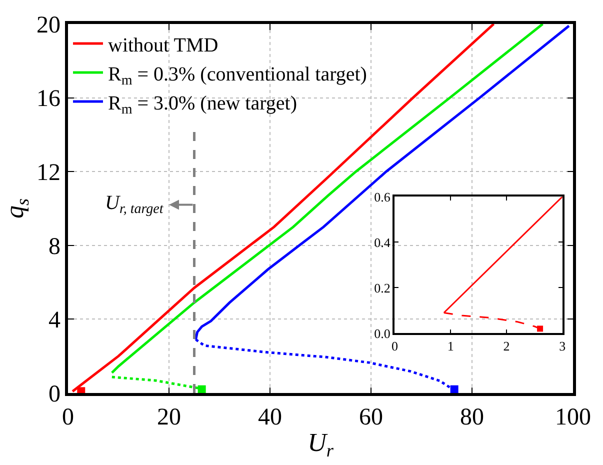 The height and width of the screenshot is (465, 603). Describe the element at coordinates (382, 196) in the screenshot. I see `y-tick-label: 0.6` at that location.